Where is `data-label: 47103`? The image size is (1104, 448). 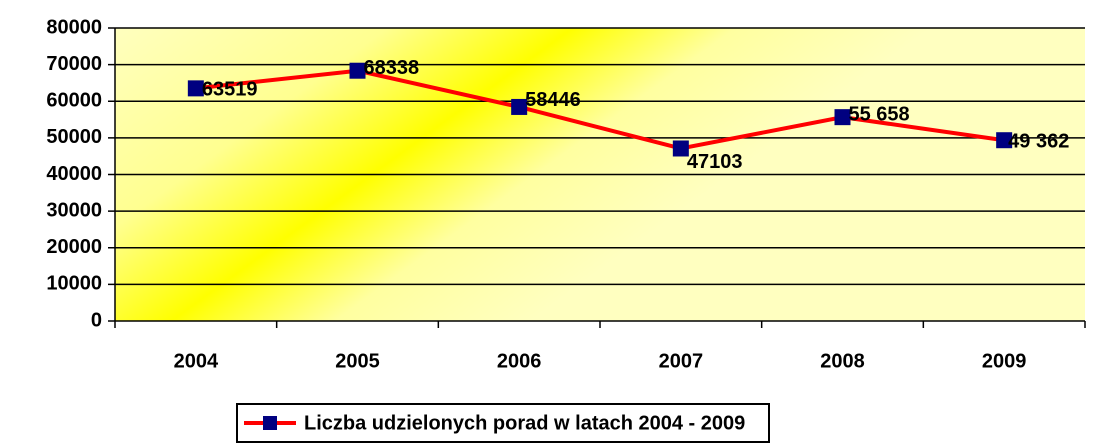
data-label: 47103 is located at coordinates (715, 162).